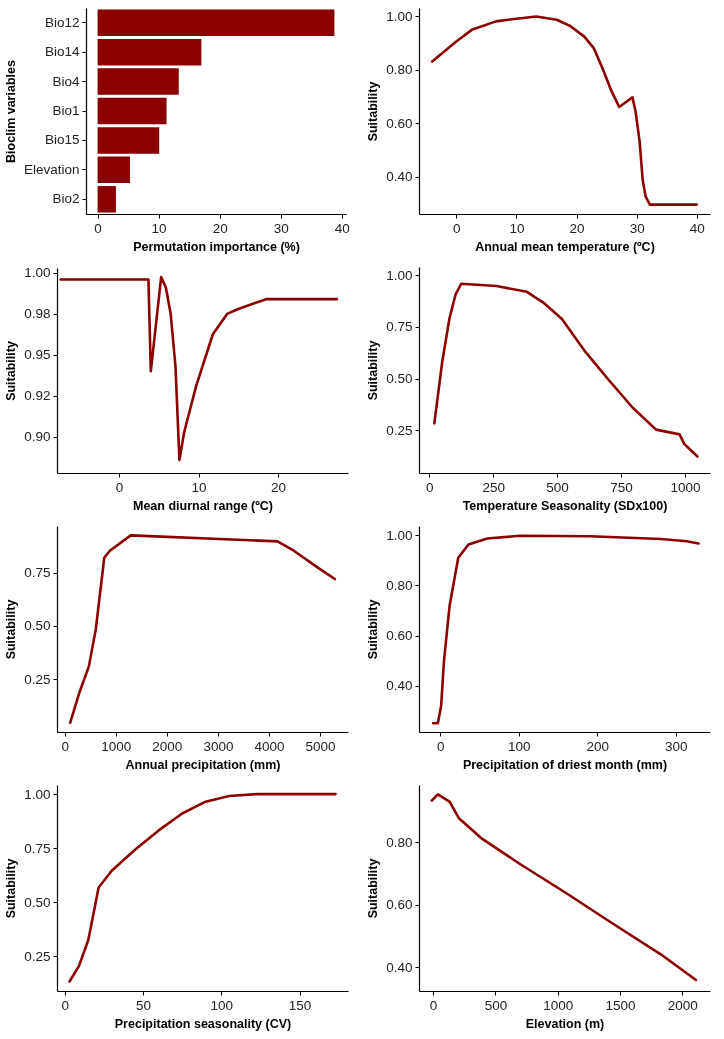 Image resolution: width=724 pixels, height=1039 pixels. What do you see at coordinates (203, 506) in the screenshot?
I see `x-axis-title: Mean diurnal range (ºC)` at bounding box center [203, 506].